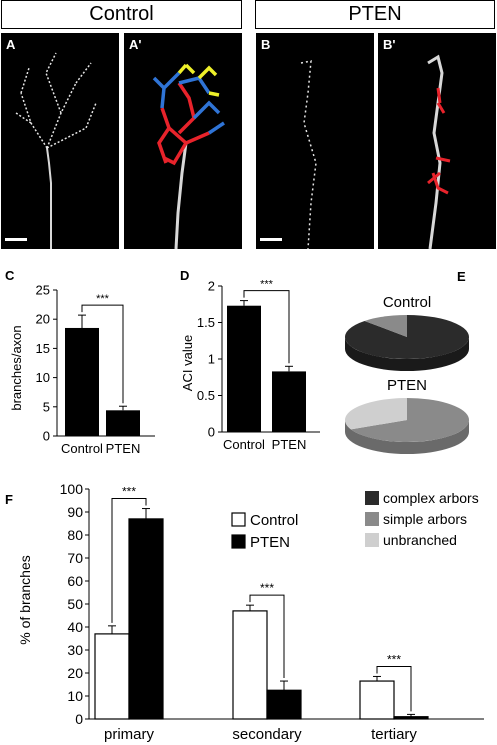 The height and width of the screenshot is (745, 497). Describe the element at coordinates (372, 498) in the screenshot. I see `legend-swatch-complex-arbors` at that location.